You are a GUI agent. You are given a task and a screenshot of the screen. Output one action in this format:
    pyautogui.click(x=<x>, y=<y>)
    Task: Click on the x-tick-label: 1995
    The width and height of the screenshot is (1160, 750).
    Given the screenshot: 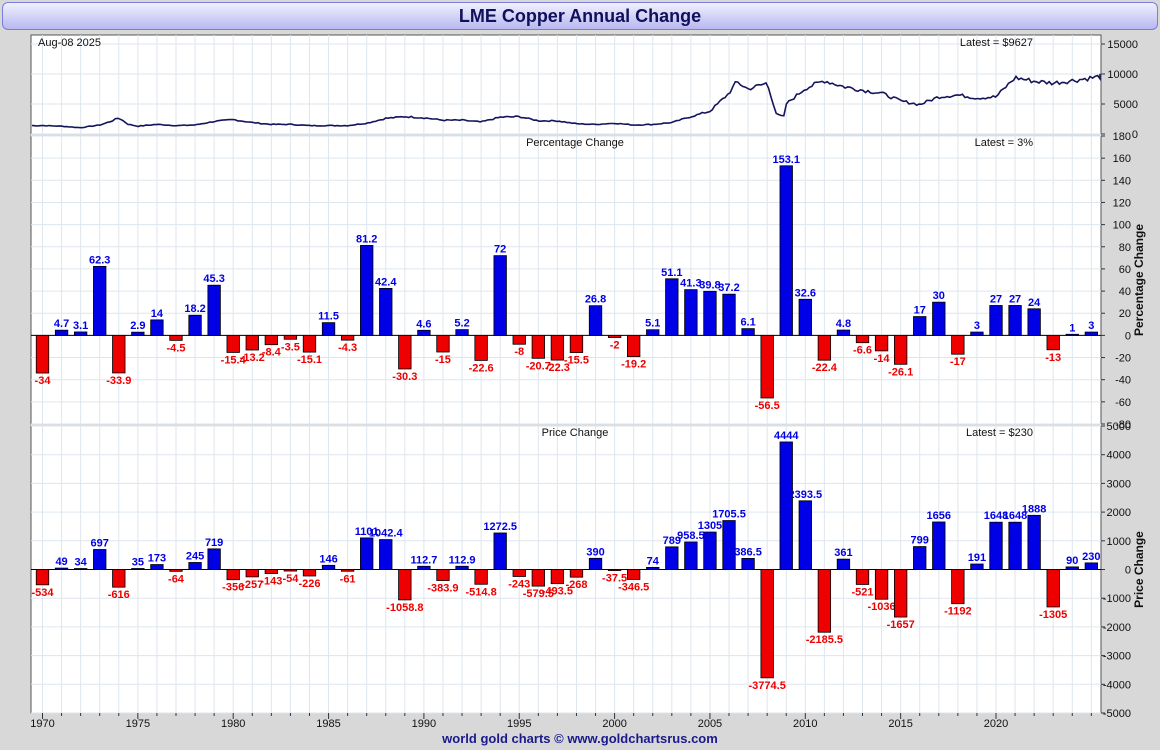 What is the action you would take?
    pyautogui.click(x=519, y=724)
    